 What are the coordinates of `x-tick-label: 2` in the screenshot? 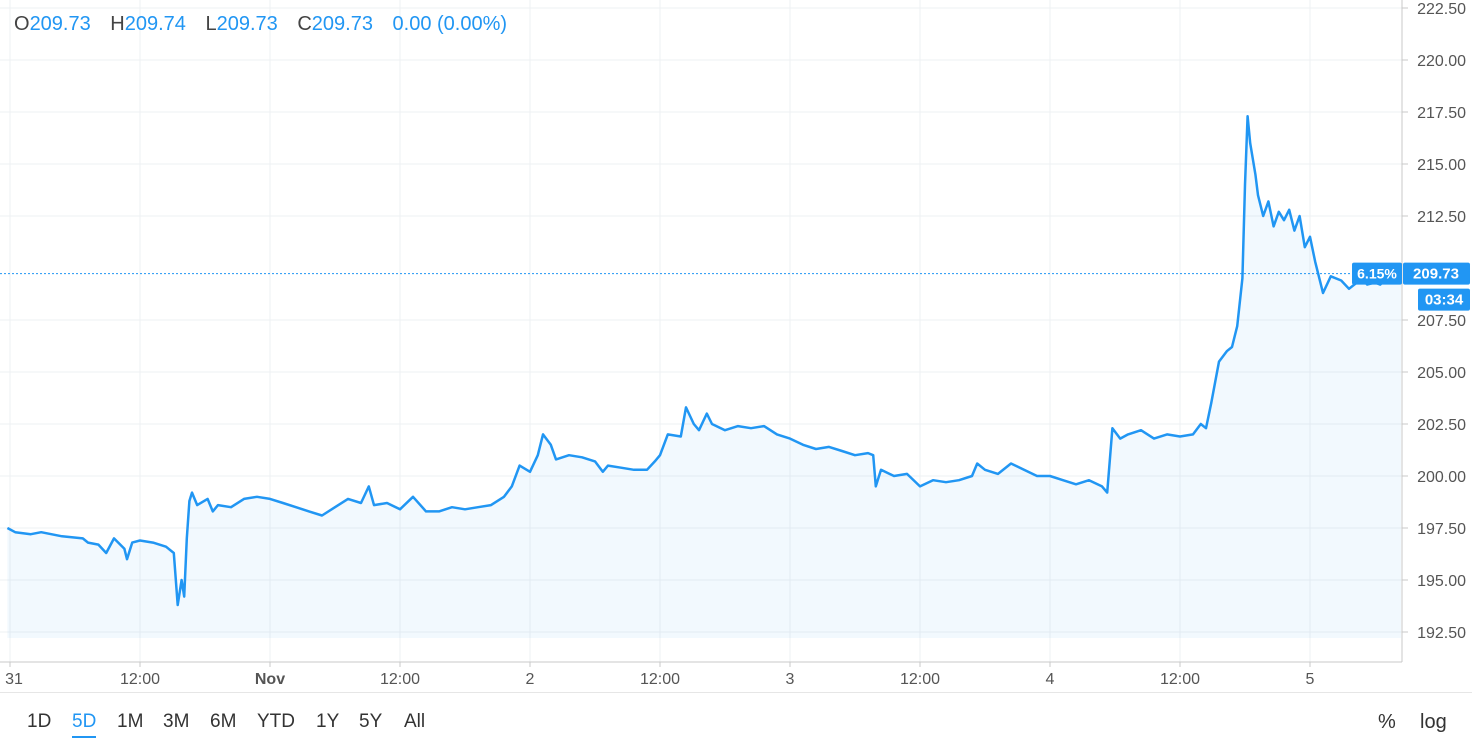 It's located at (530, 679).